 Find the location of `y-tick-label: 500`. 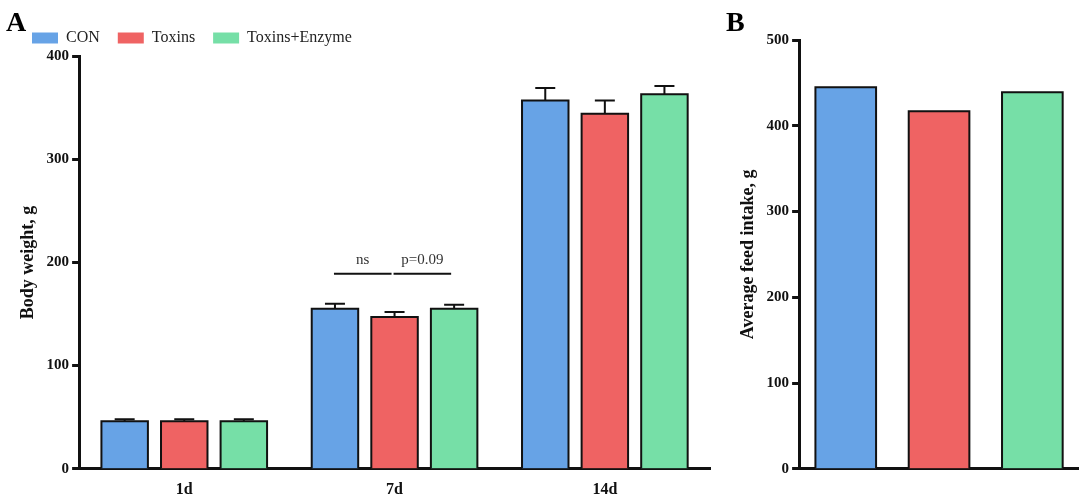

y-tick-label: 500 is located at coordinates (778, 38).